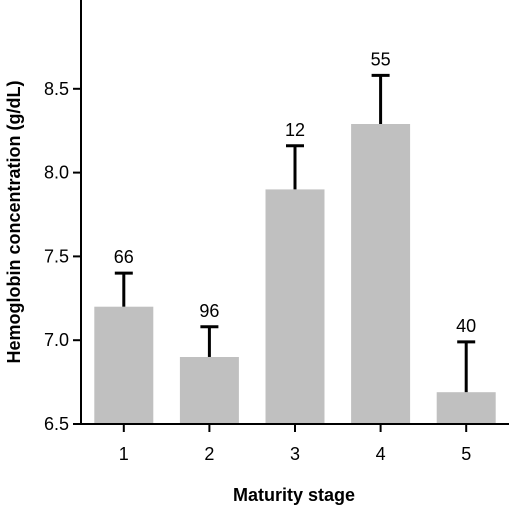 This screenshot has width=512, height=517. Describe the element at coordinates (56, 424) in the screenshot. I see `y-tick-label-0: 6.5` at that location.